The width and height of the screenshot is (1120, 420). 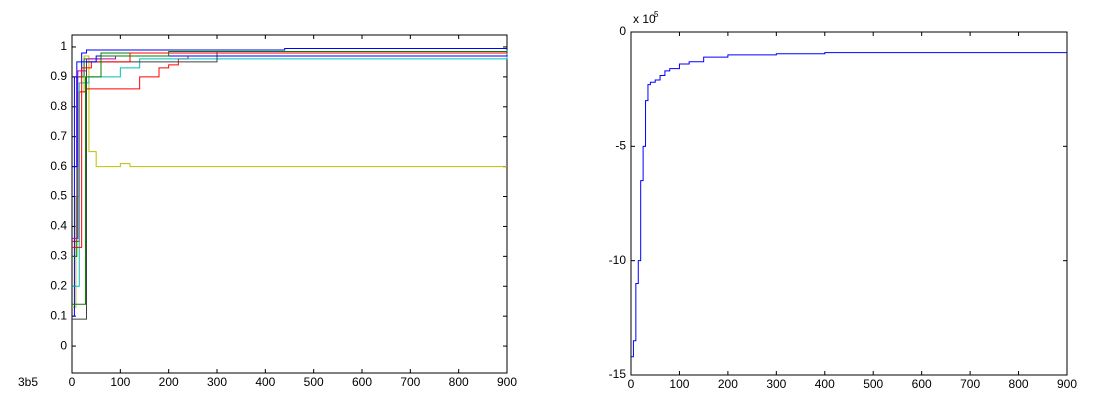 What do you see at coordinates (58, 166) in the screenshot?
I see `y-tick-label: 0.6` at bounding box center [58, 166].